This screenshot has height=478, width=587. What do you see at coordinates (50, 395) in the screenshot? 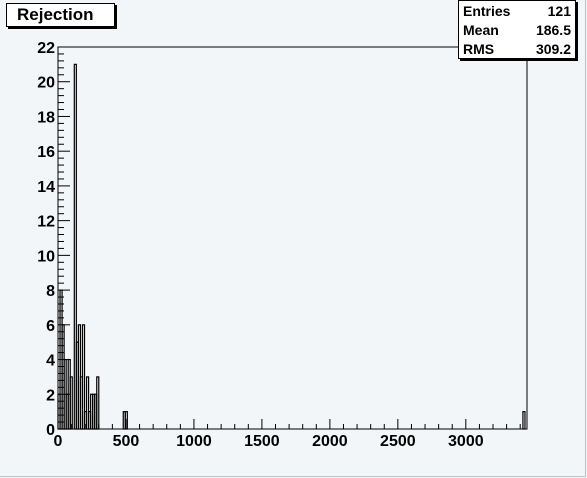
I see `y-tick-label: 2` at bounding box center [50, 395].